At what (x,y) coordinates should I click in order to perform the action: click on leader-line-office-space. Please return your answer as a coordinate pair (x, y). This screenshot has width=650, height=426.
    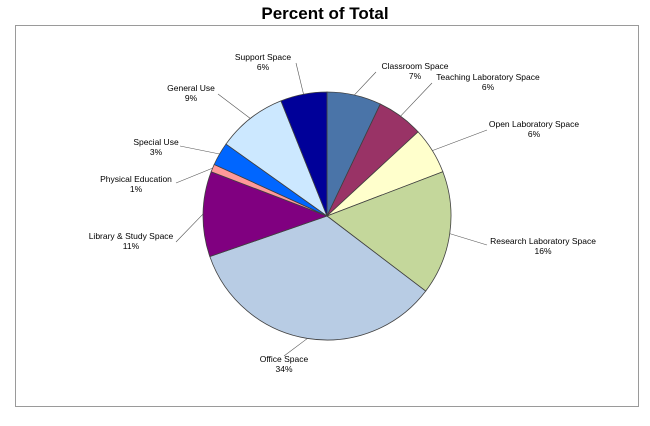
    Looking at the image, I should click on (295, 347).